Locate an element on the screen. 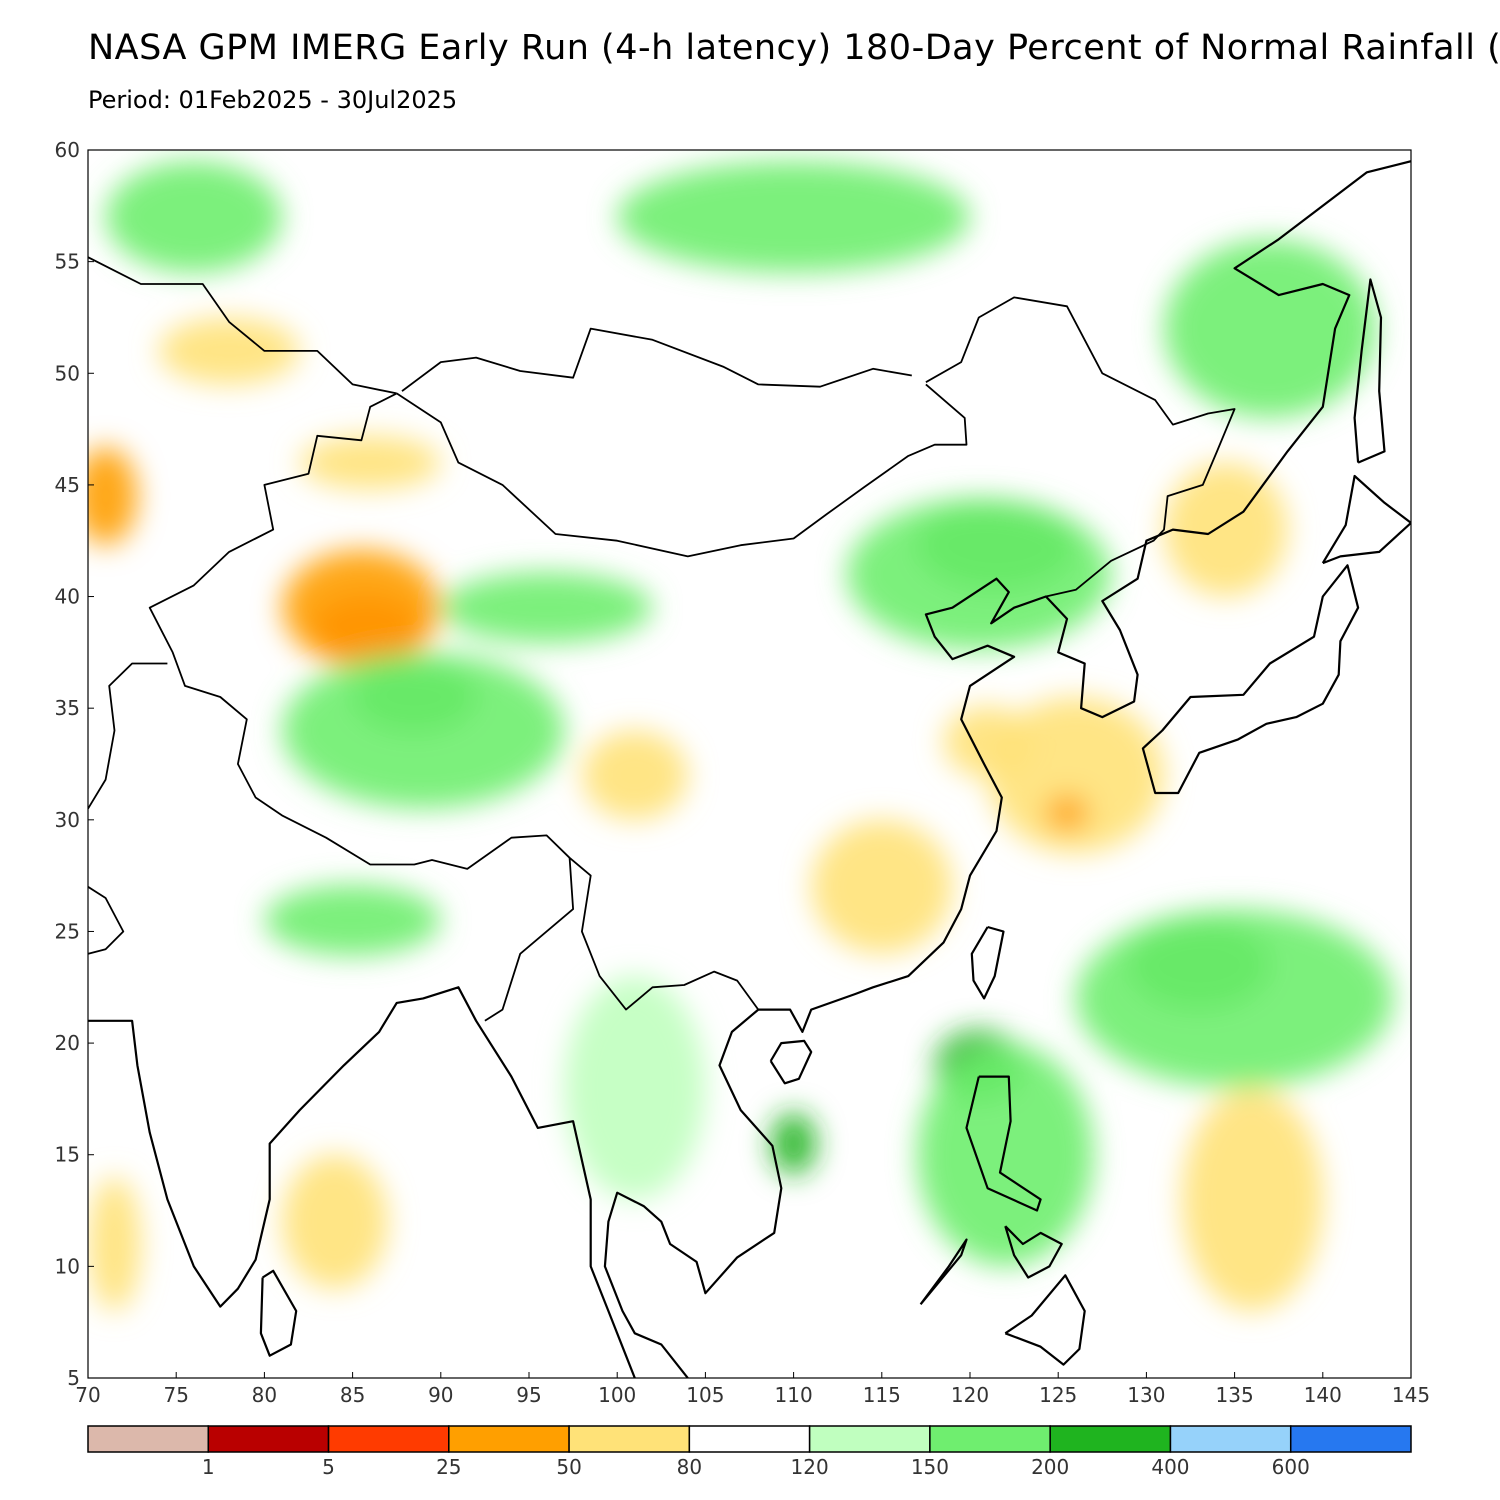 The height and width of the screenshot is (1500, 1500). y-tick-label: 20 is located at coordinates (67, 1043).